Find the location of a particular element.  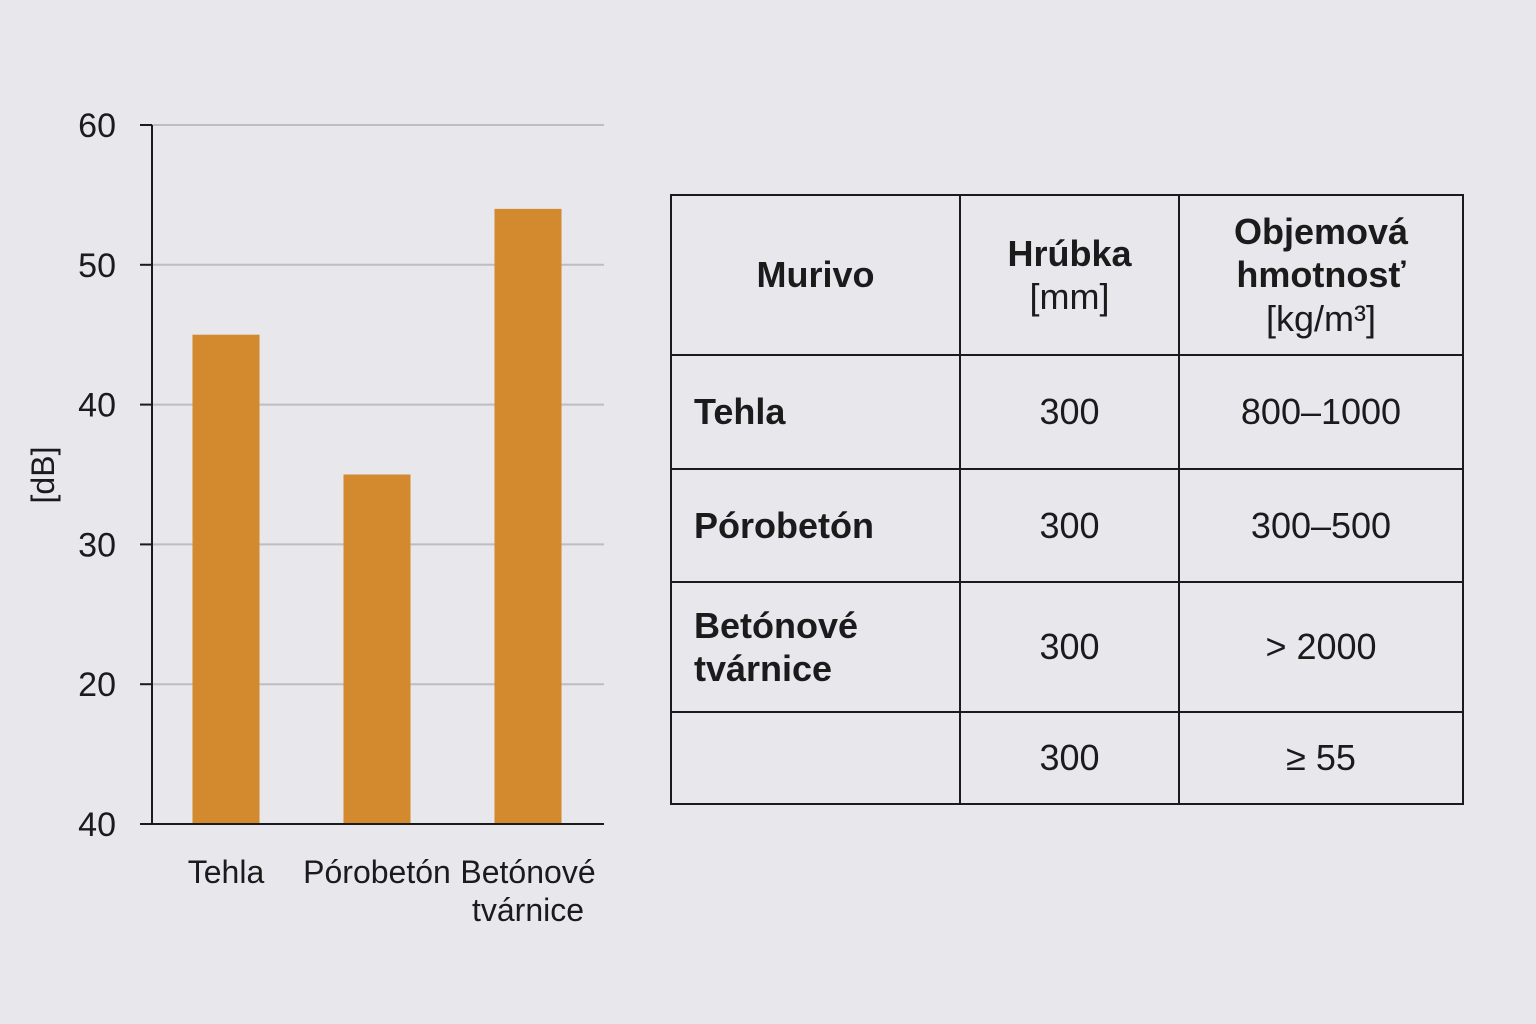

y-tick-label: 20 is located at coordinates (97, 685).